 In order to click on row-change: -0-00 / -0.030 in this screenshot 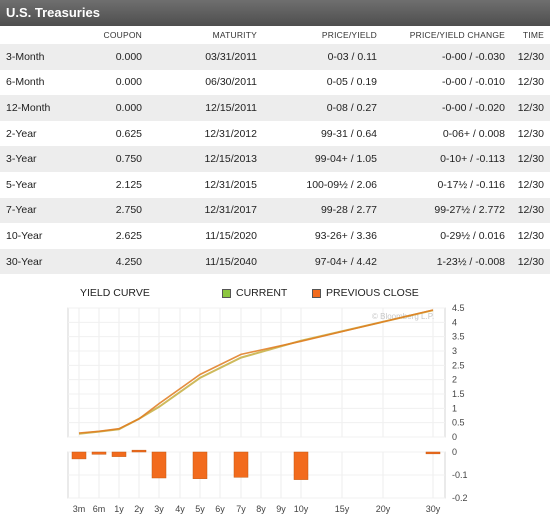, I will do `click(441, 57)`.